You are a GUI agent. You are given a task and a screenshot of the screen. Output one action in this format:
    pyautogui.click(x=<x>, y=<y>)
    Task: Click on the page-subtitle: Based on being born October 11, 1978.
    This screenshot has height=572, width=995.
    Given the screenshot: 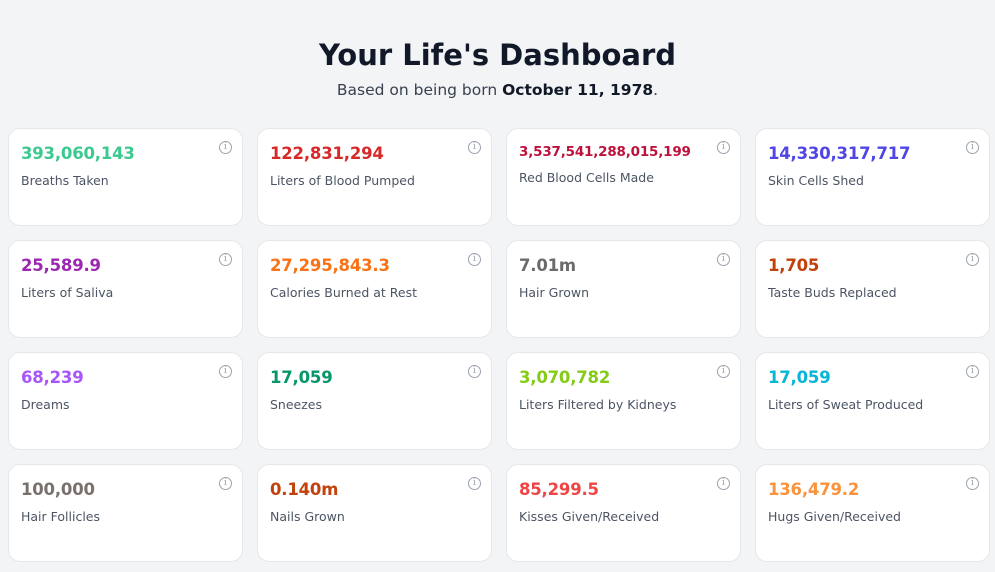 What is the action you would take?
    pyautogui.click(x=497, y=90)
    